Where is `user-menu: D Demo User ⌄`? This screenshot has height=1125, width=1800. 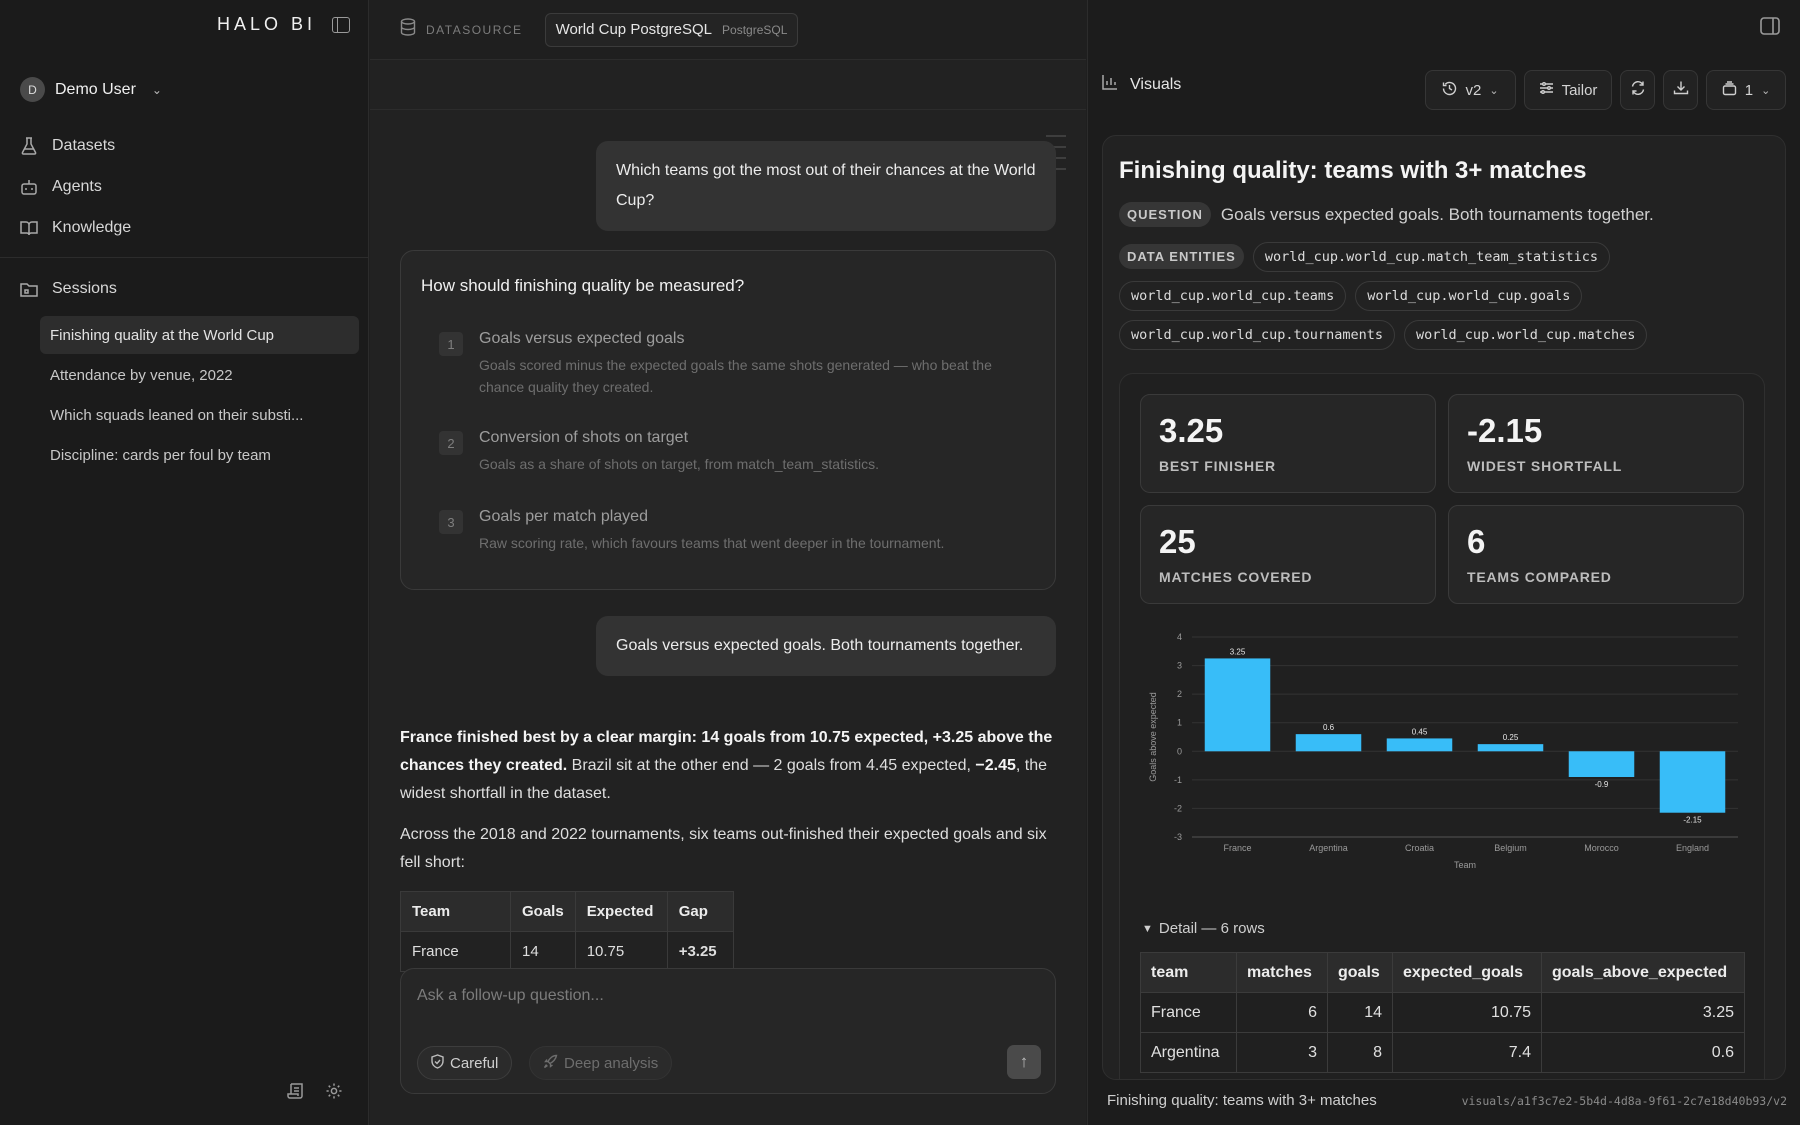 user-menu: D Demo User ⌄ is located at coordinates (91, 89).